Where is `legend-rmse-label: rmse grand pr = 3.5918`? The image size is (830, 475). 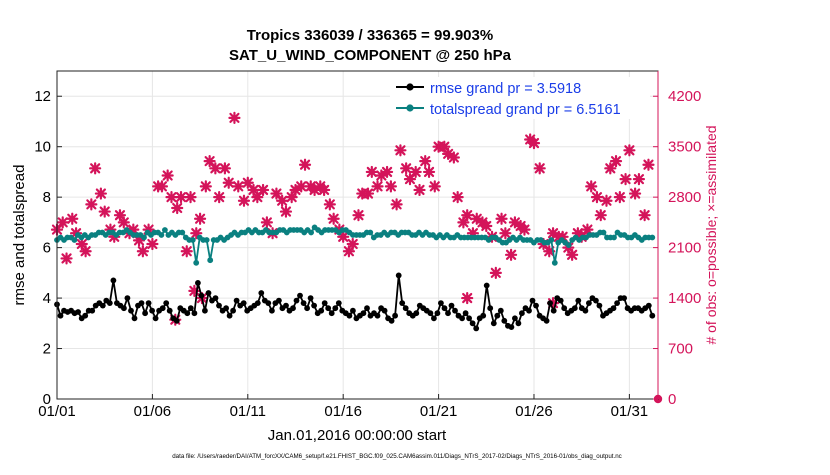 legend-rmse-label: rmse grand pr = 3.5918 is located at coordinates (505, 89).